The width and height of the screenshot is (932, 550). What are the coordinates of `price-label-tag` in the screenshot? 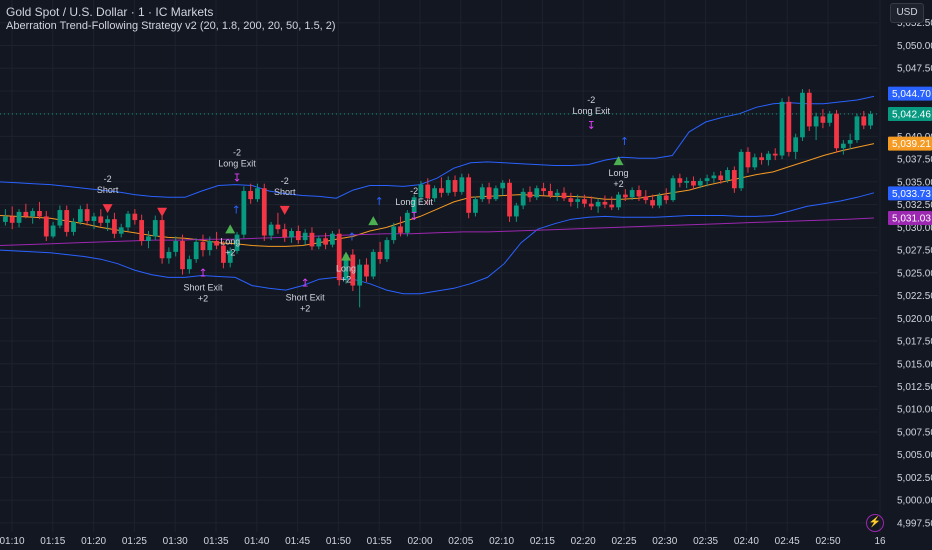 It's located at (910, 143).